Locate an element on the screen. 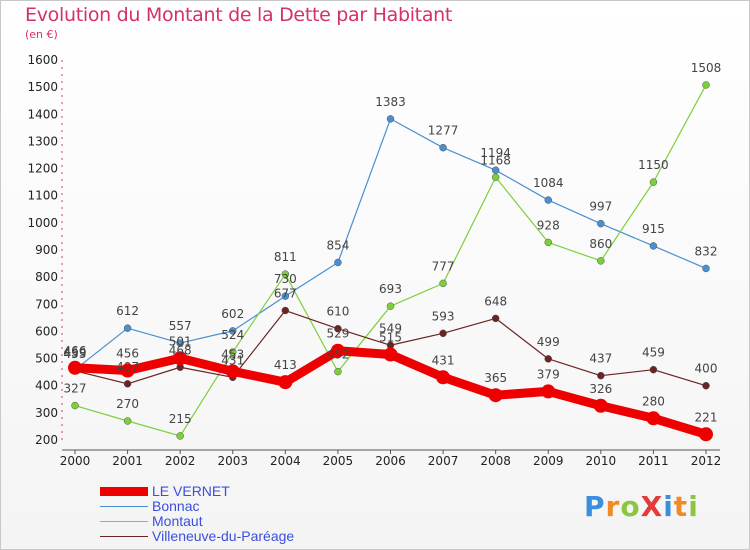 The width and height of the screenshot is (750, 550). data-label: 602 is located at coordinates (232, 314).